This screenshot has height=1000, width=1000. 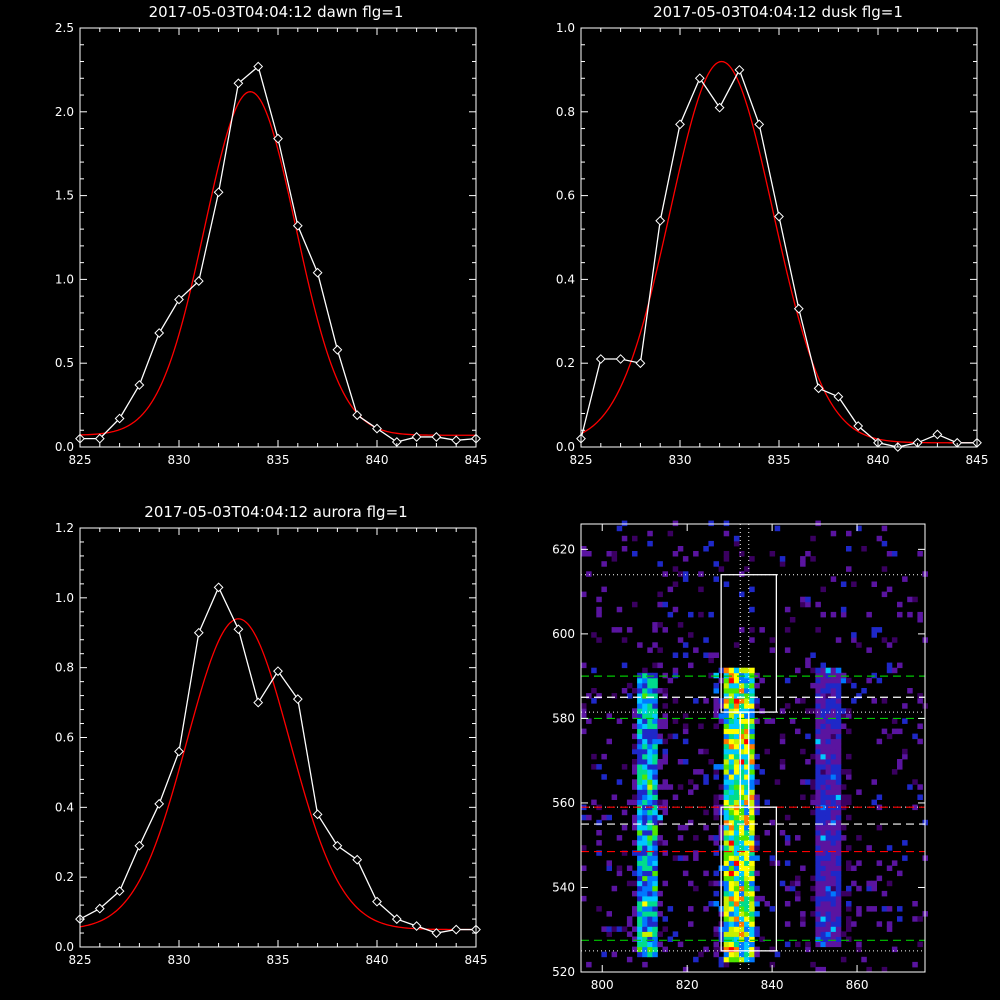 I want to click on x-tick-label: 825, so click(x=581, y=460).